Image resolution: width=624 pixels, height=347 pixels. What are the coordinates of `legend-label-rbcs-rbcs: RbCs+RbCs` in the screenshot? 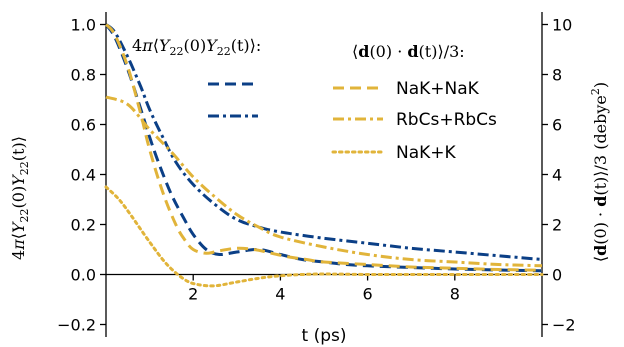 It's located at (446, 120).